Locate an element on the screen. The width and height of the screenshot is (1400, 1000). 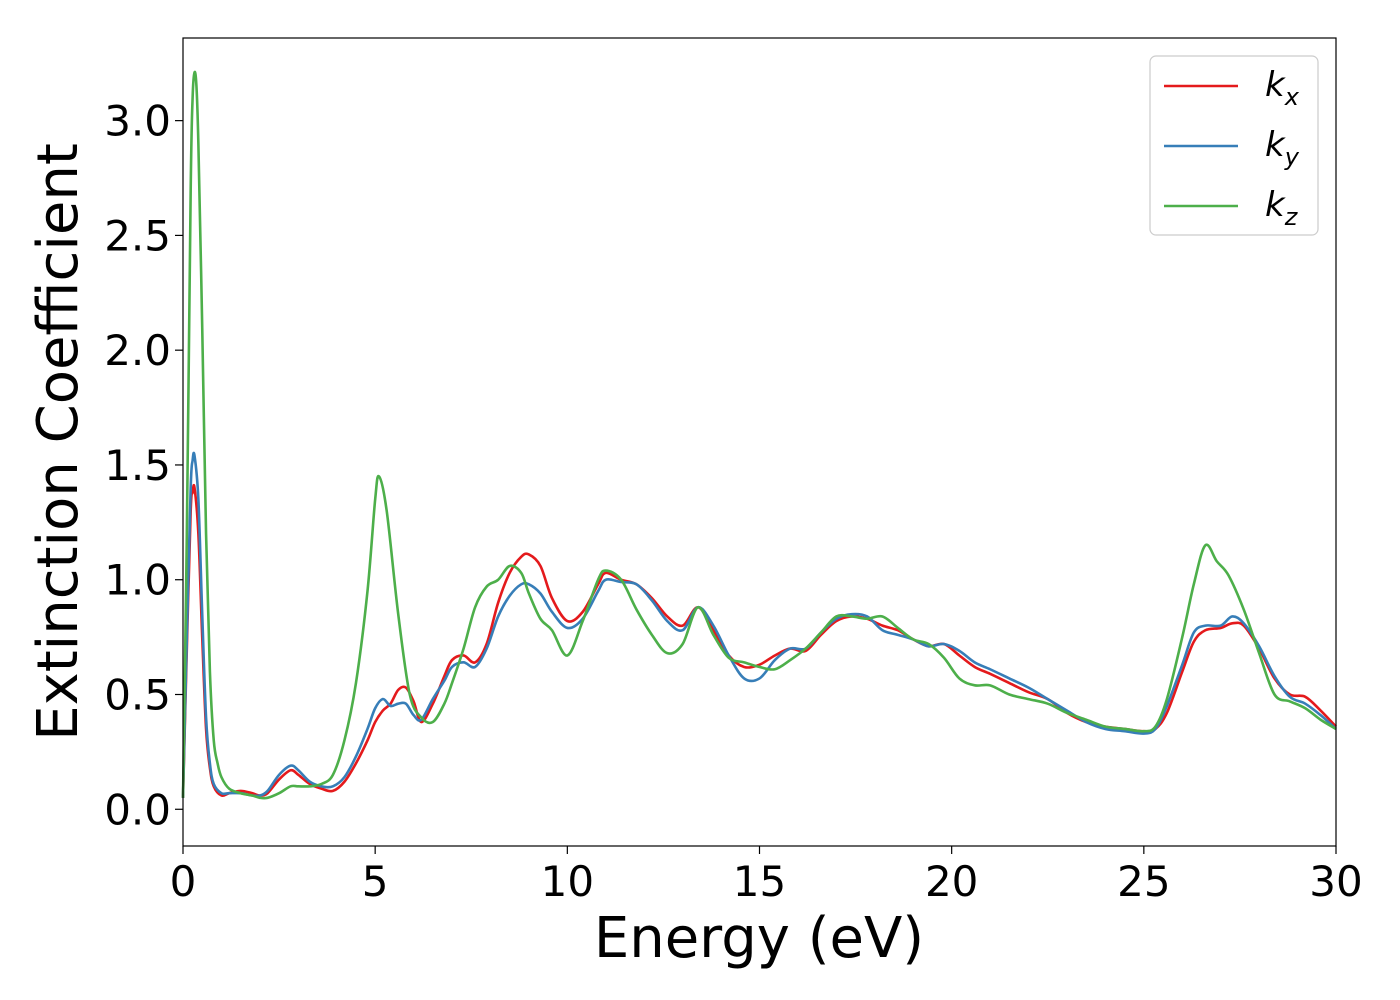
y-tick-label: 1.0 is located at coordinates (137, 580).